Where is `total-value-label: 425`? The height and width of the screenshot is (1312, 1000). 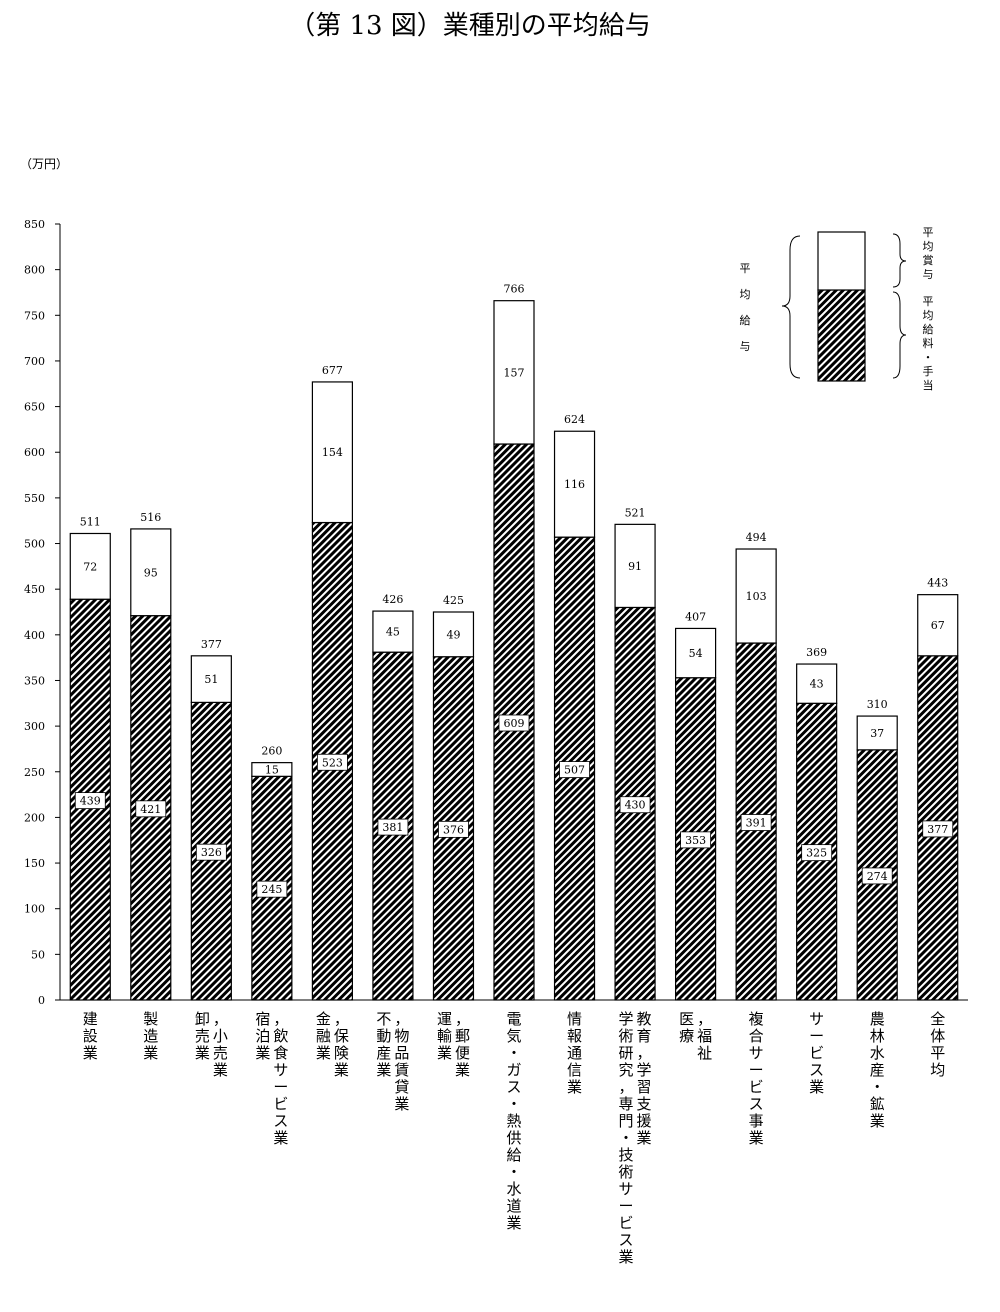
total-value-label: 425 is located at coordinates (453, 600).